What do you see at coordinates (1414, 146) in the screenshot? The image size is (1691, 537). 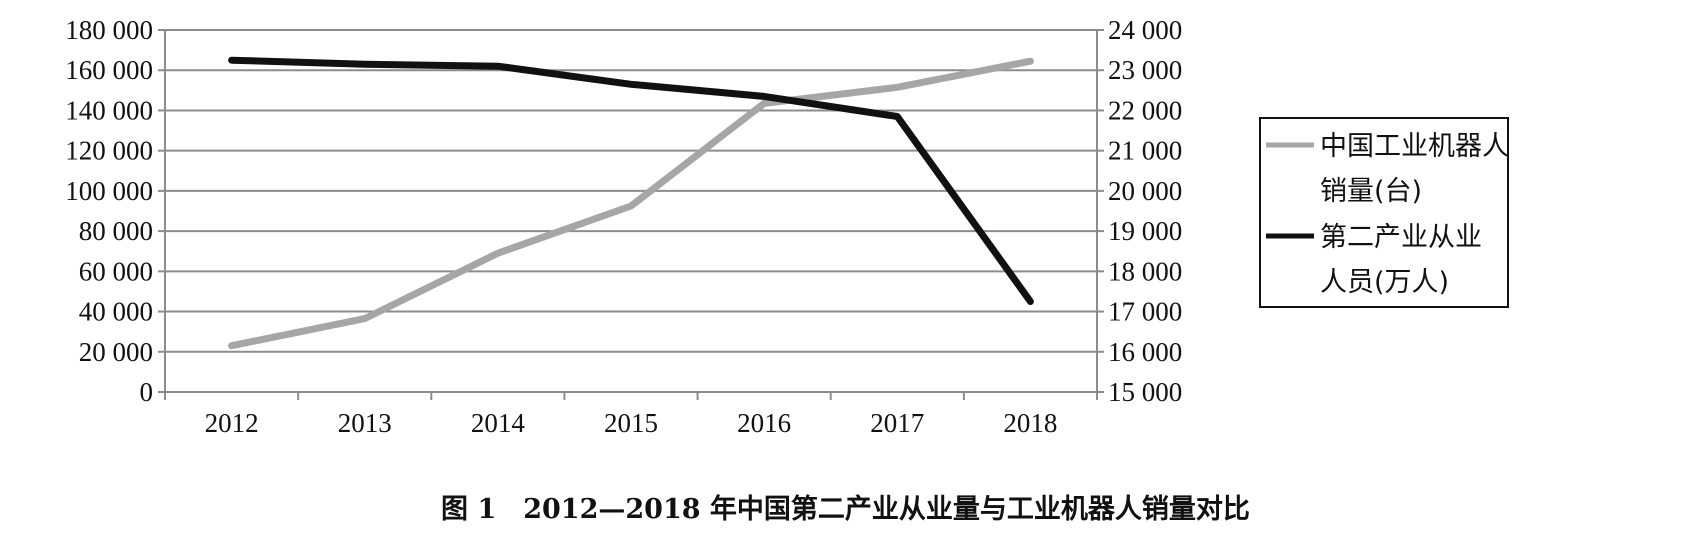 I see `legend-label: 中国工业机器人` at bounding box center [1414, 146].